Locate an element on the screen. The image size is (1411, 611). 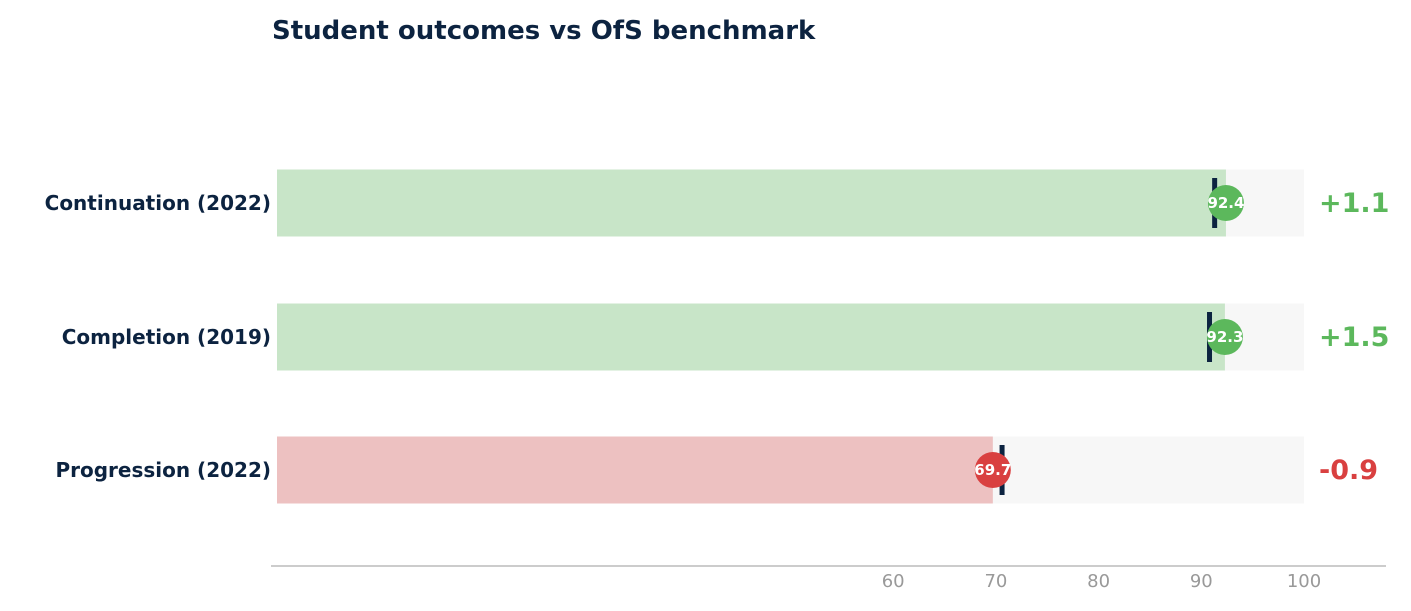
value-label: 69.7 is located at coordinates (992, 470).